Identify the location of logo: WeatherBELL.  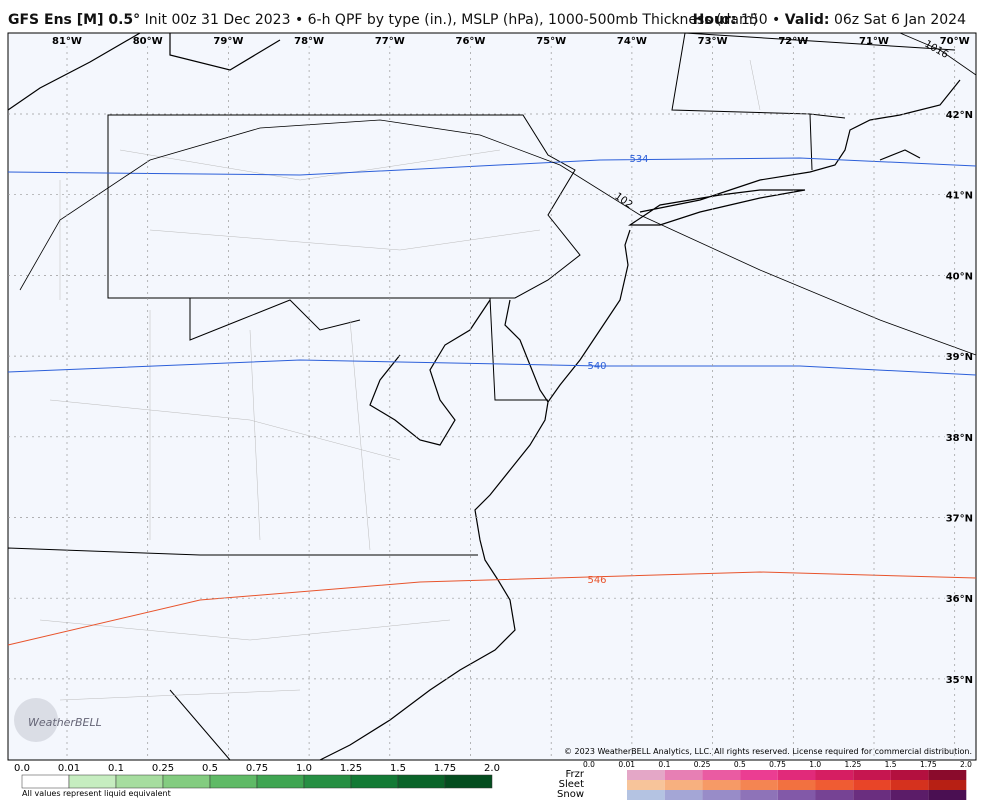
(58, 720).